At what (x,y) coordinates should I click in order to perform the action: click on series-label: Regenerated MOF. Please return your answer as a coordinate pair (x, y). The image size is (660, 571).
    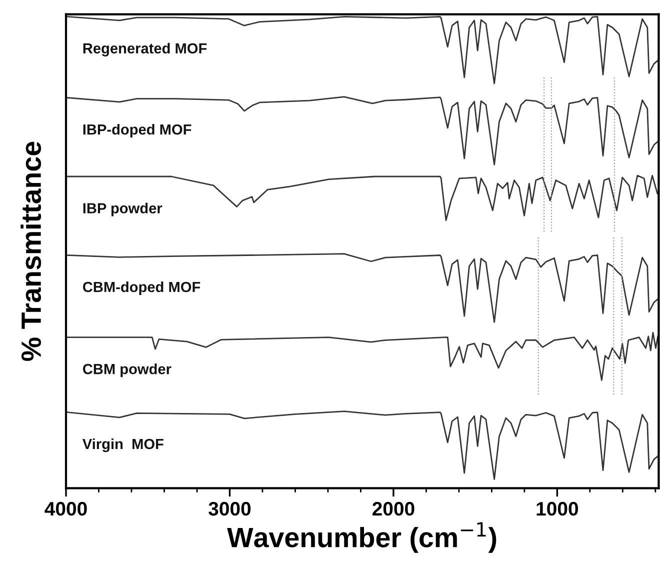
    Looking at the image, I should click on (145, 49).